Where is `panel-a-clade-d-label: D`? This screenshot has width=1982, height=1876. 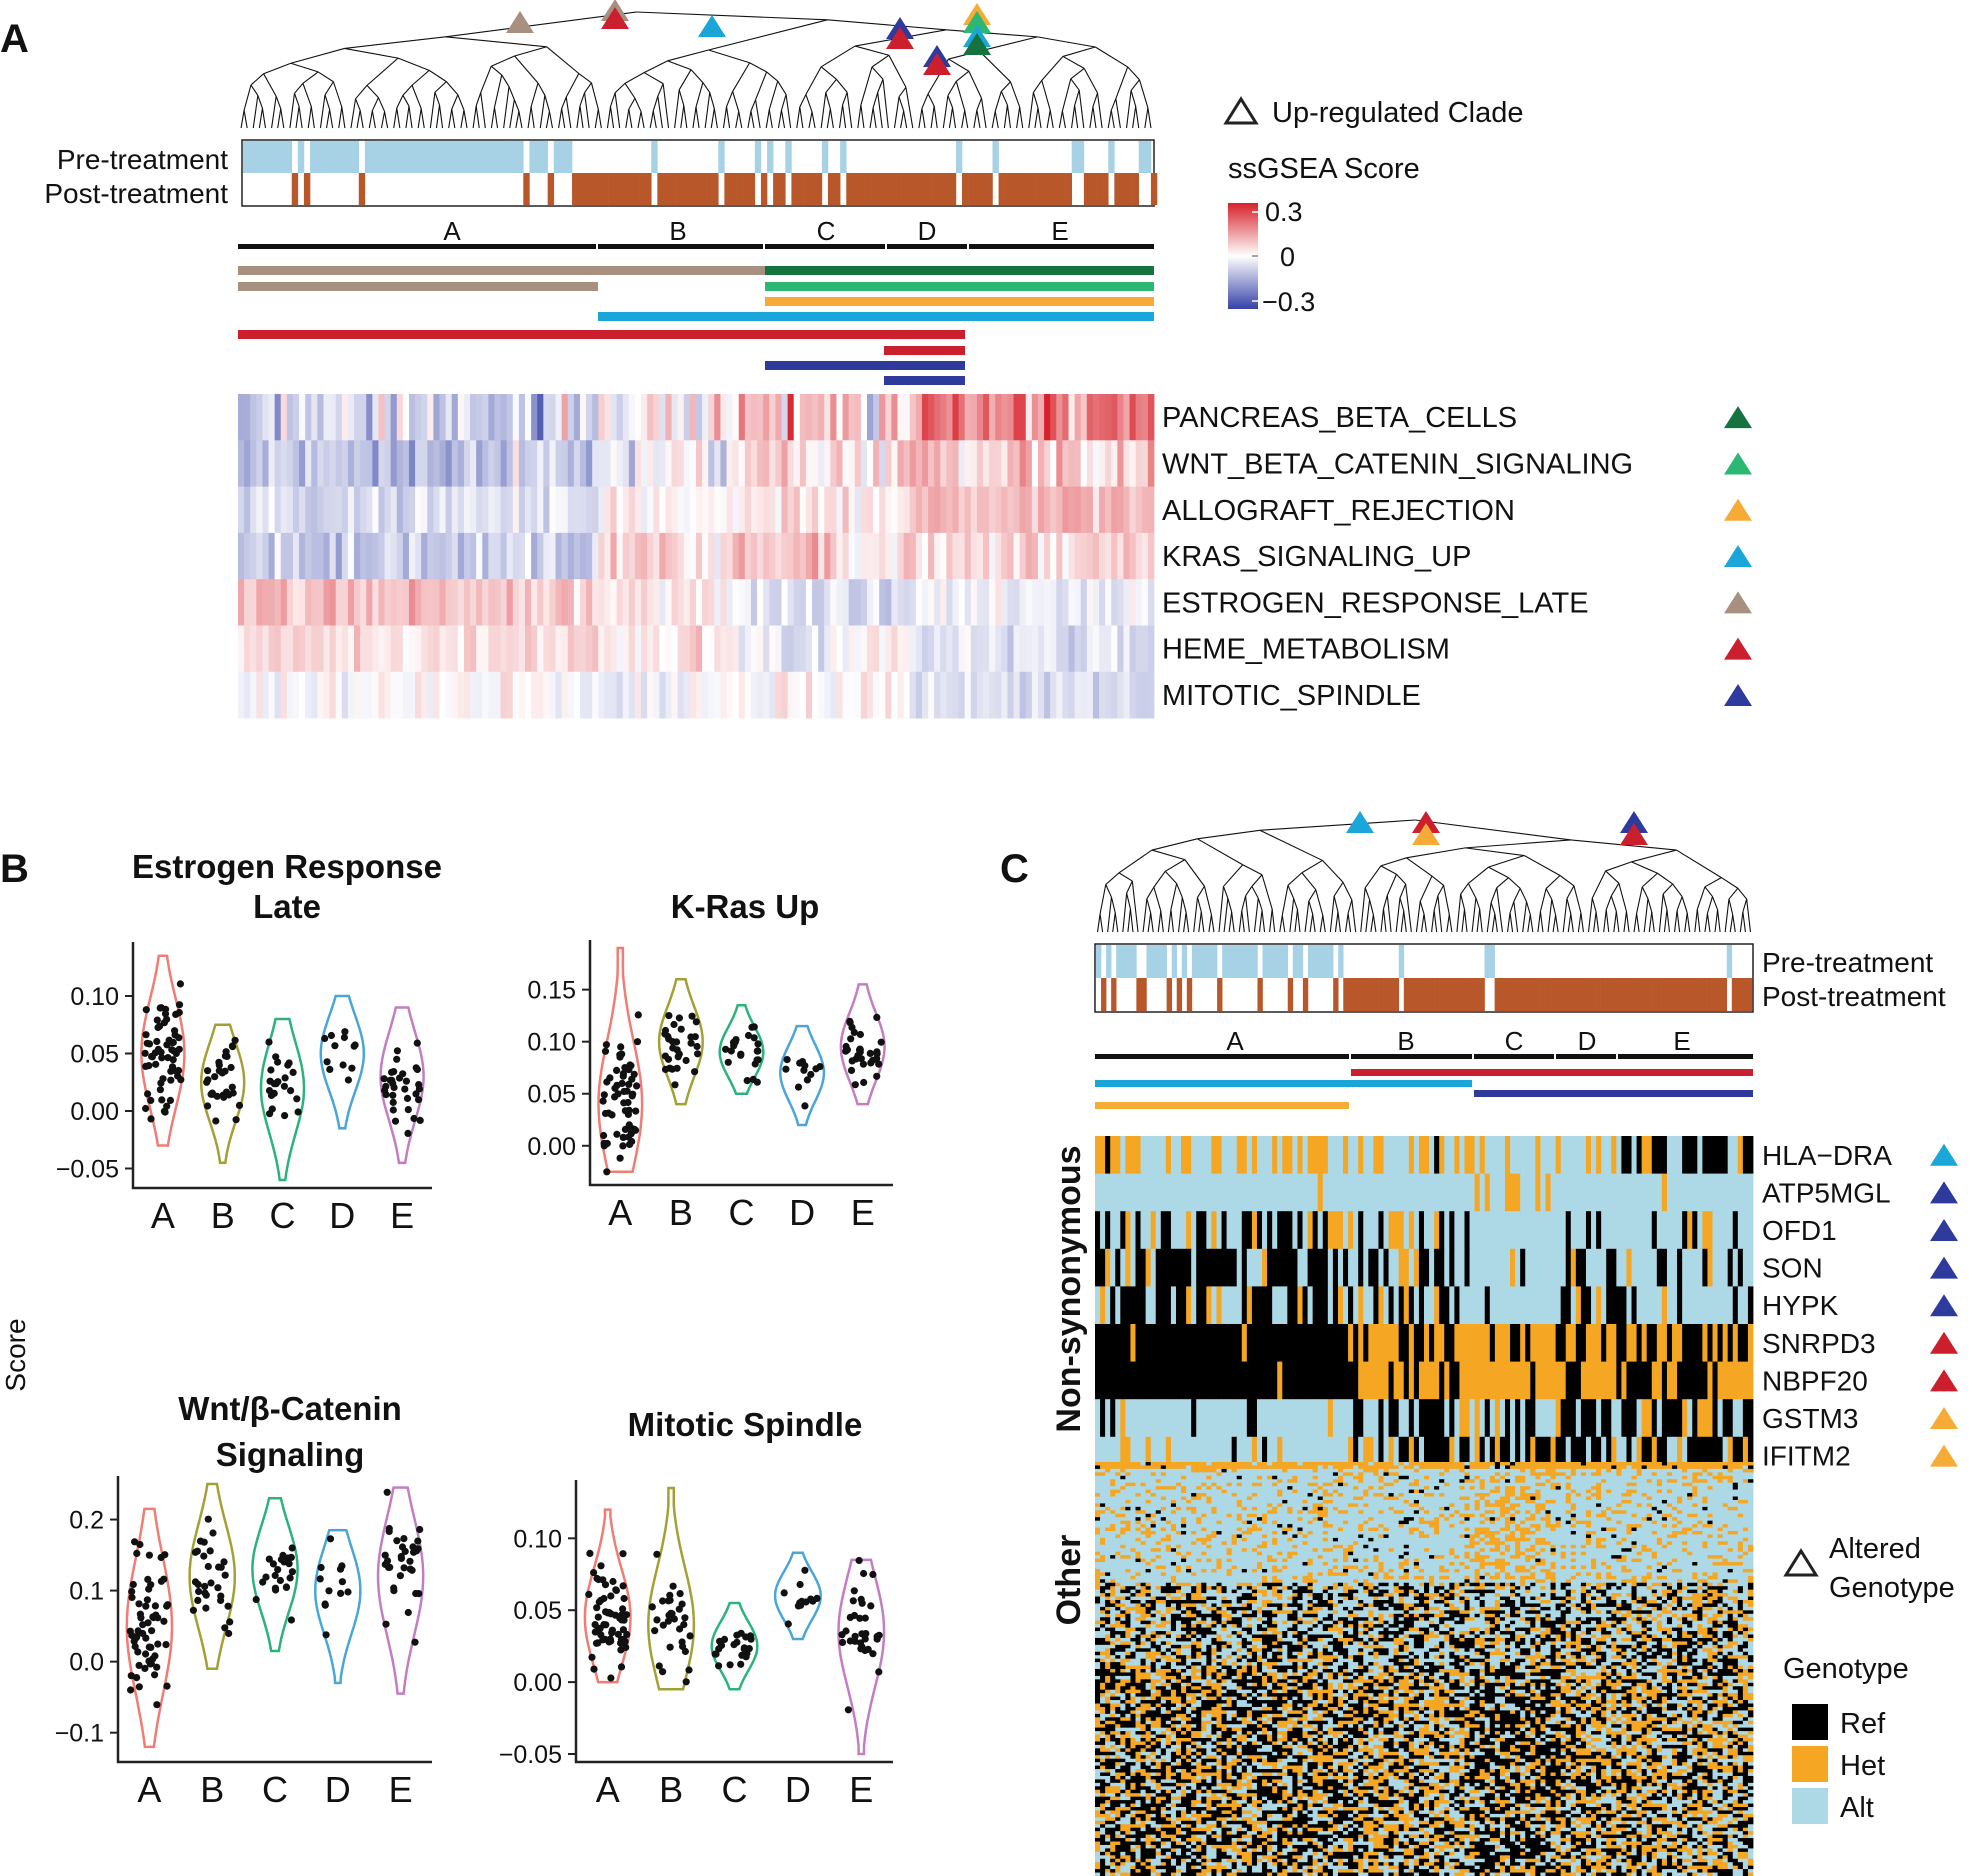 panel-a-clade-d-label: D is located at coordinates (927, 231).